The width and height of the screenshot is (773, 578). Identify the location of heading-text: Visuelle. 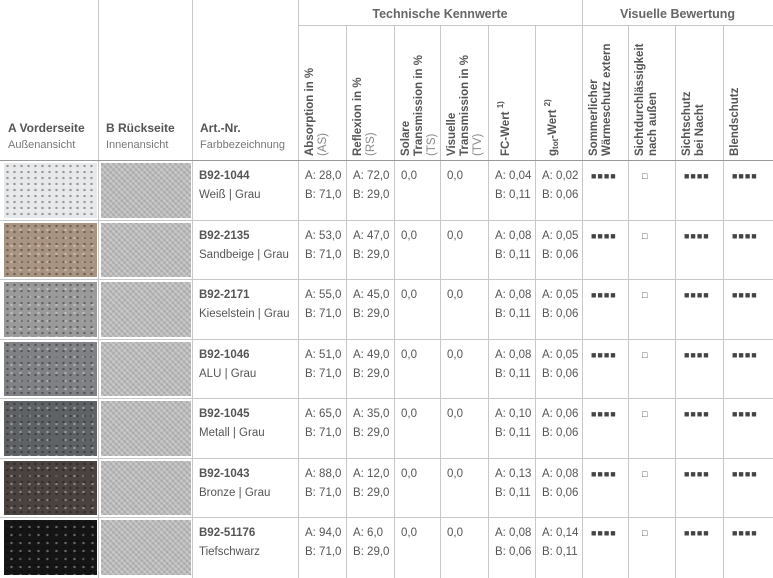
(452, 134).